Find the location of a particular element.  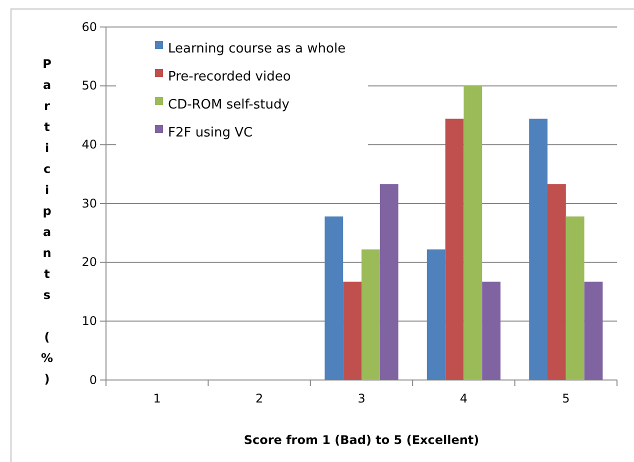

x-tick-label: 1 is located at coordinates (157, 399).